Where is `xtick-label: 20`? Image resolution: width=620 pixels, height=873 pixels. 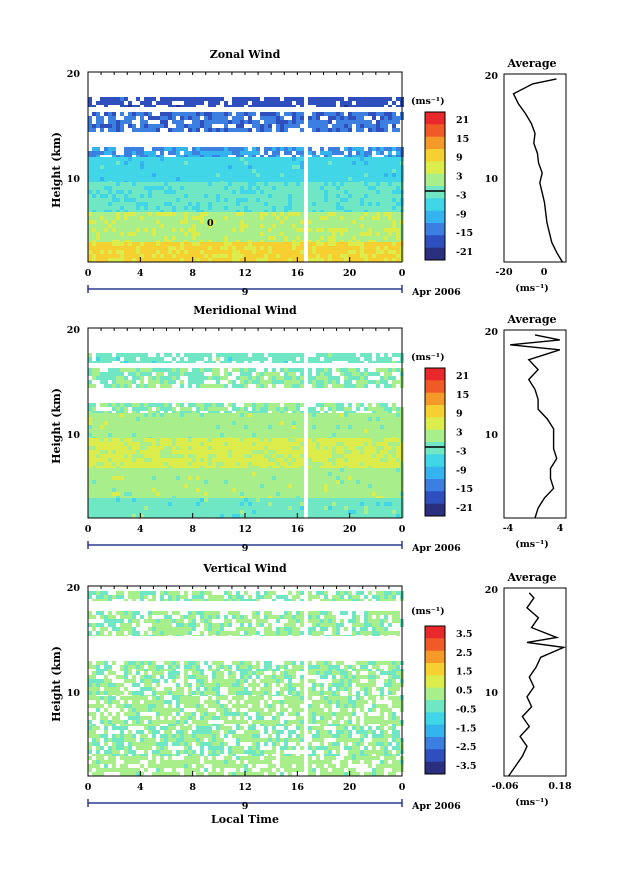
xtick-label: 20 is located at coordinates (350, 273).